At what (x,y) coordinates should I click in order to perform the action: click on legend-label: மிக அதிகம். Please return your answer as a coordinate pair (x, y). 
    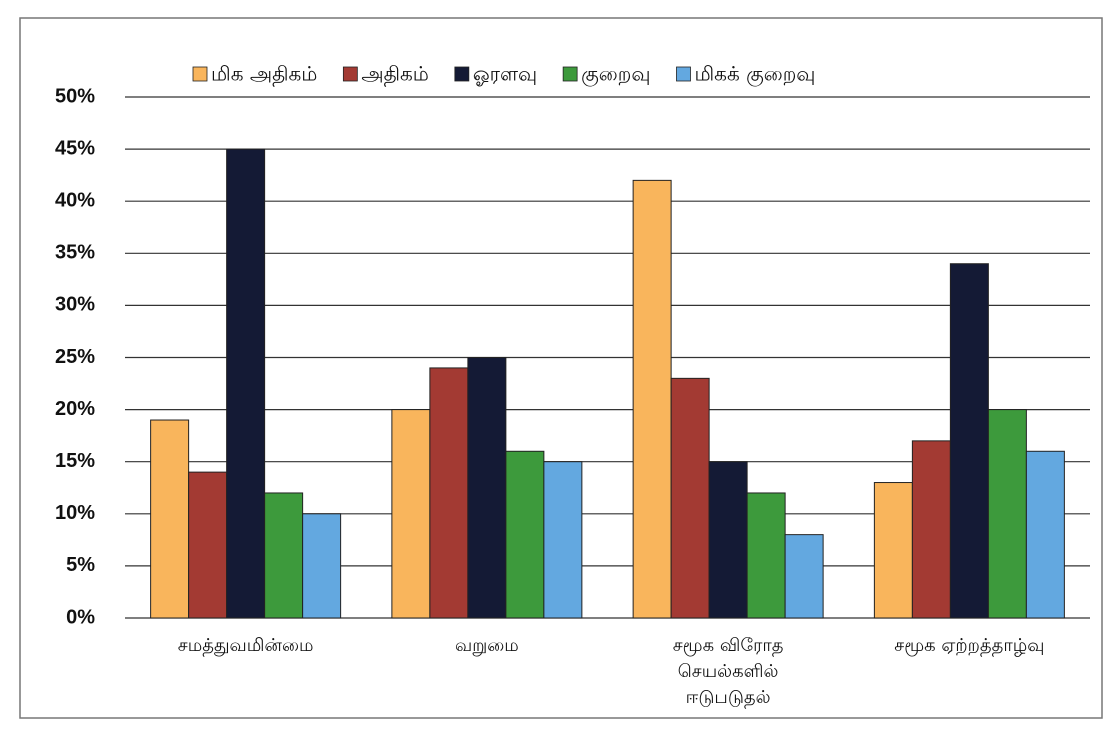
    Looking at the image, I should click on (264, 74).